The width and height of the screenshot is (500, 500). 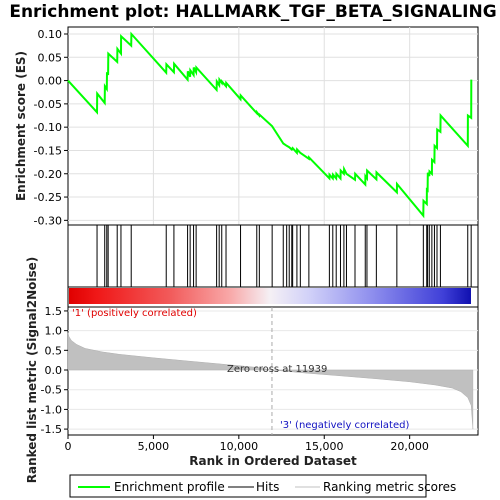 What do you see at coordinates (50, 57) in the screenshot?
I see `es-y-tick-label: 0.05` at bounding box center [50, 57].